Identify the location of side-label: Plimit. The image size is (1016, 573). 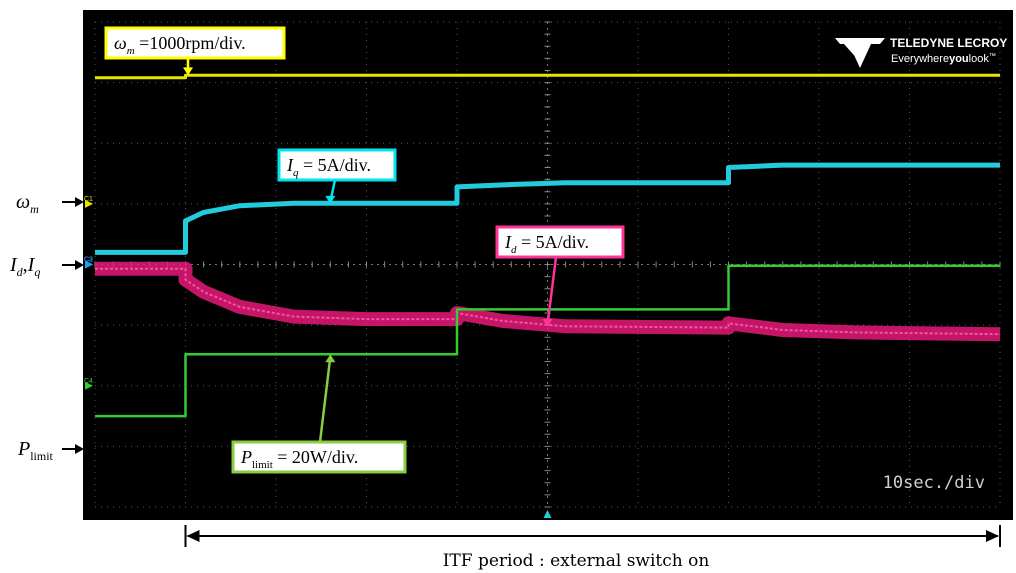
(35, 450).